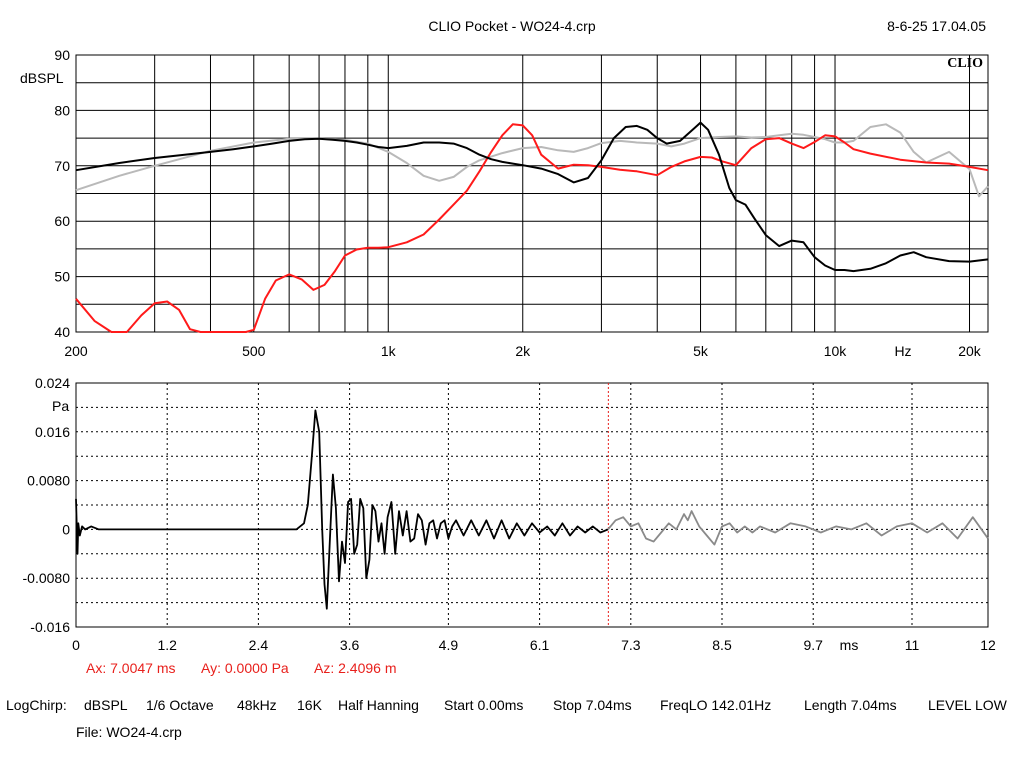 Image resolution: width=1024 pixels, height=768 pixels. What do you see at coordinates (36, 705) in the screenshot?
I see `settings-item: LogChirp:` at bounding box center [36, 705].